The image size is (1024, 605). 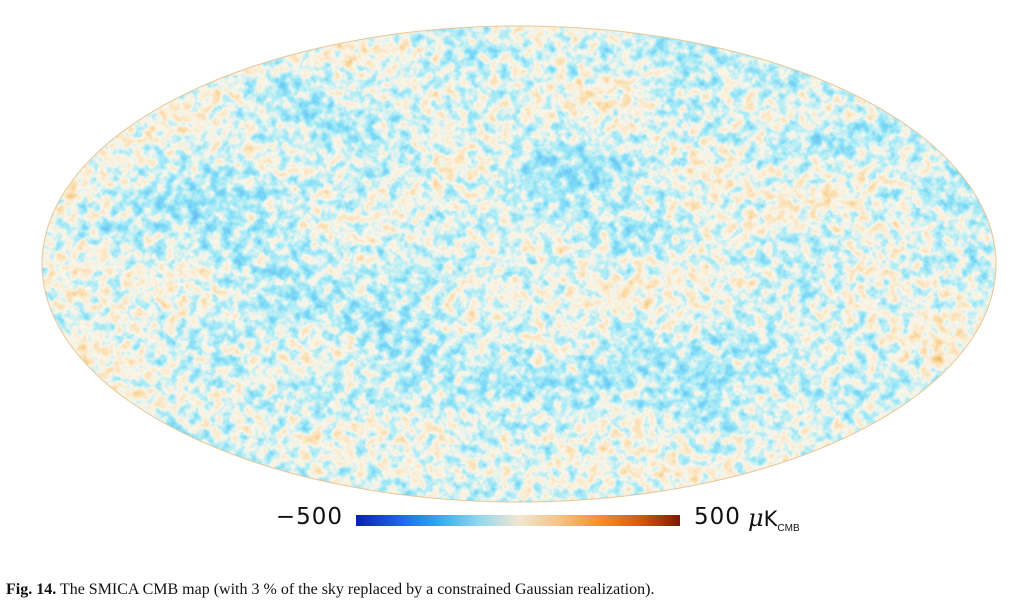 I want to click on caption-label: Fig. 14., so click(x=31, y=589).